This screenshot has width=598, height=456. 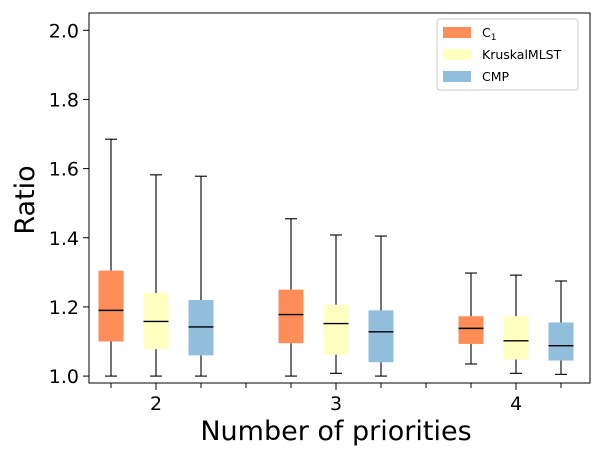 I want to click on y-tick-label: 1.2, so click(x=64, y=308).